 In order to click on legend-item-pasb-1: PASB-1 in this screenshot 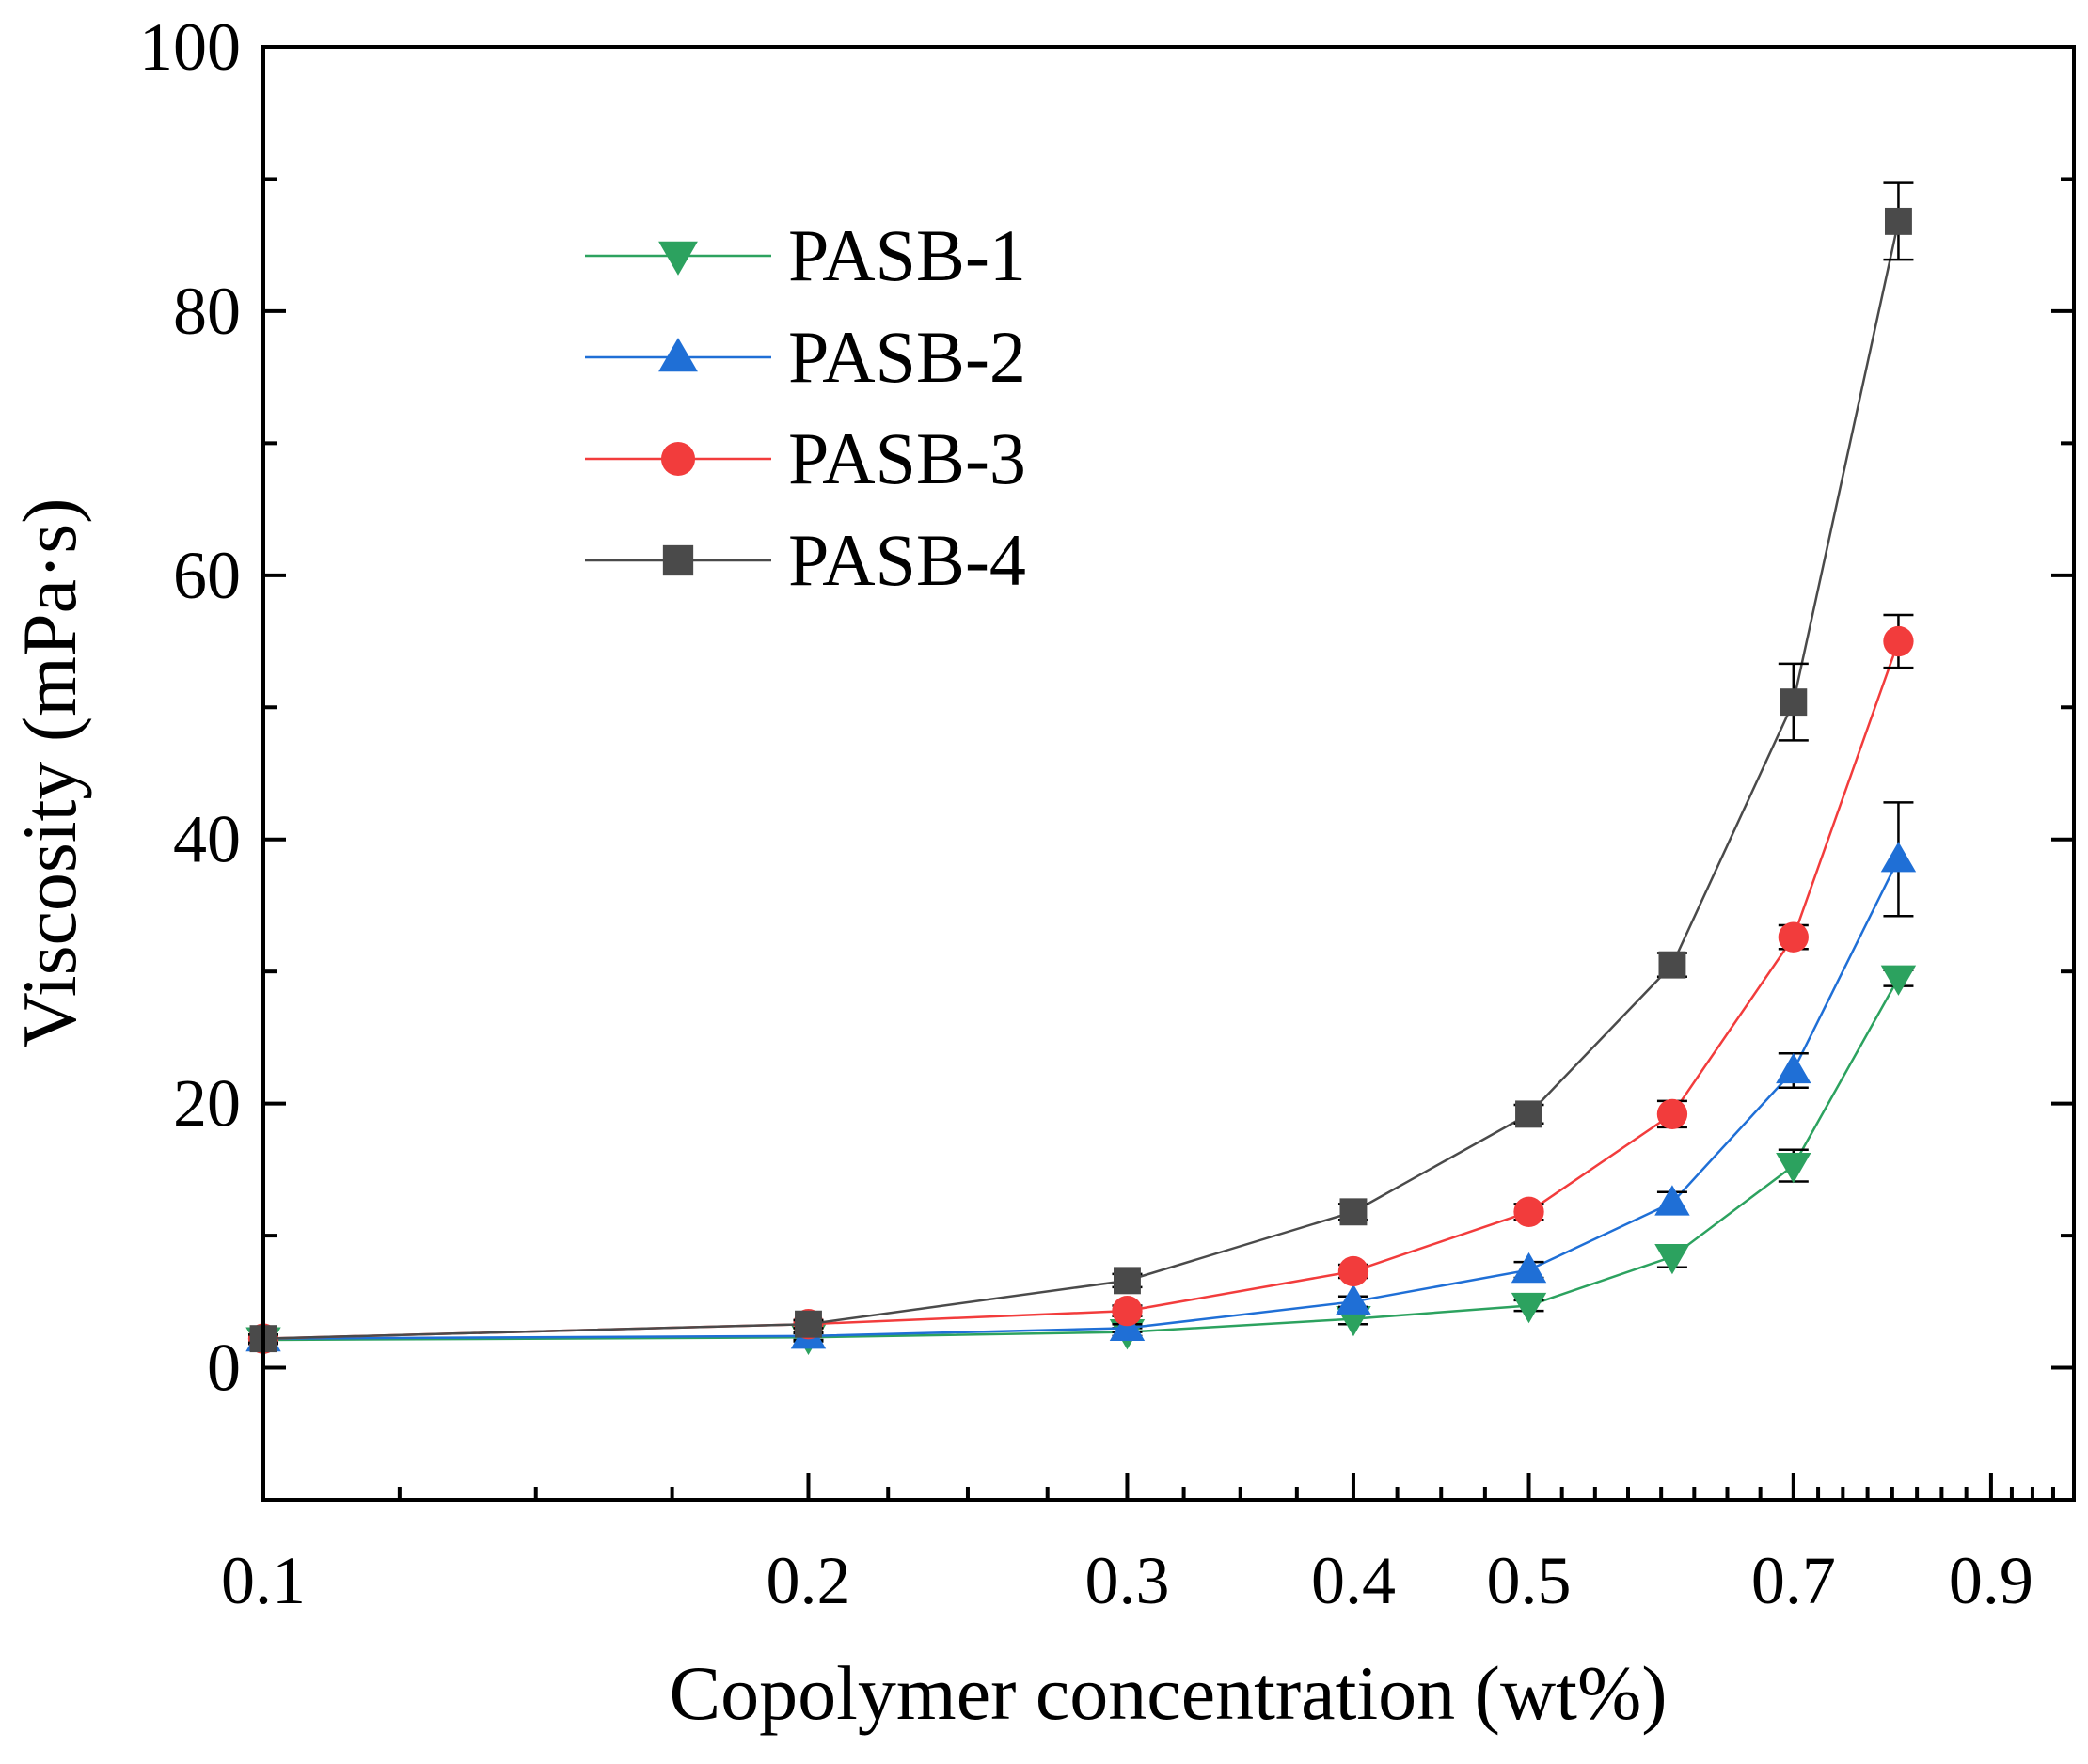, I will do `click(806, 255)`.